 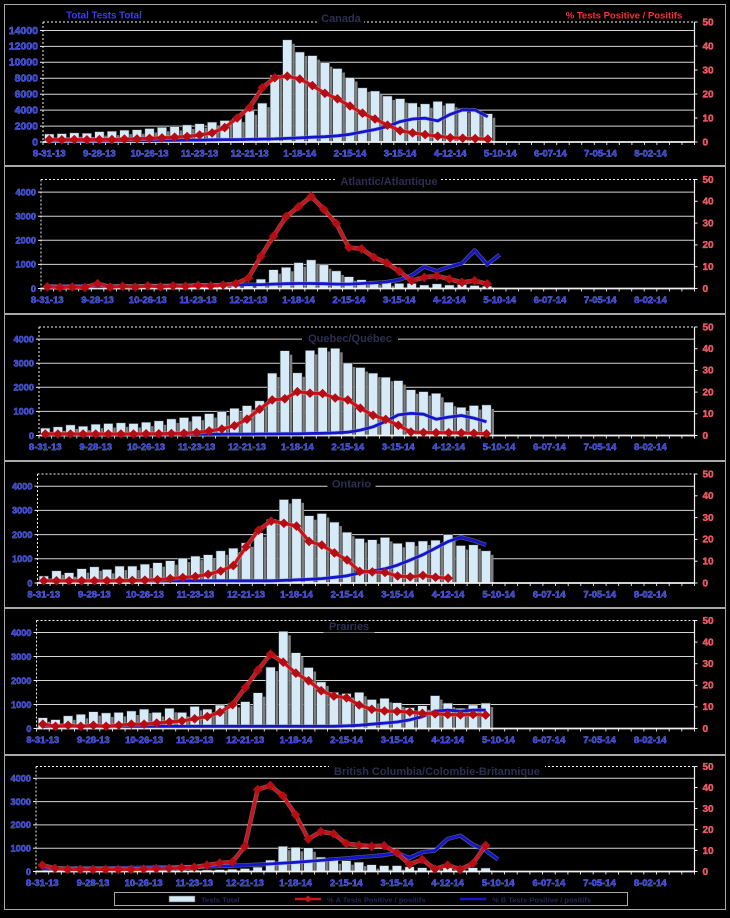 What do you see at coordinates (220, 900) in the screenshot?
I see `svg-text: Tests Total` at bounding box center [220, 900].